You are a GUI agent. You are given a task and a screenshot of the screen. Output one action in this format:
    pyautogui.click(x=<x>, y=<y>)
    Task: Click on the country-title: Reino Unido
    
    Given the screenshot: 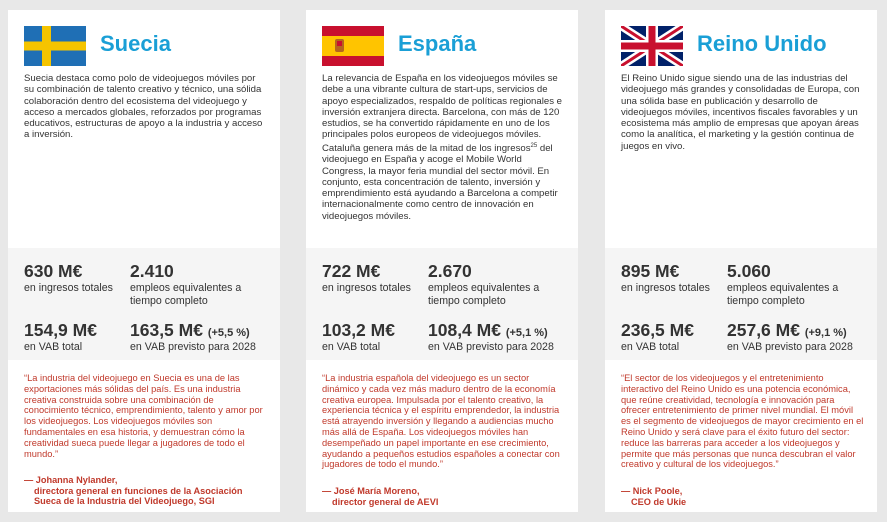 What is the action you would take?
    pyautogui.click(x=762, y=43)
    